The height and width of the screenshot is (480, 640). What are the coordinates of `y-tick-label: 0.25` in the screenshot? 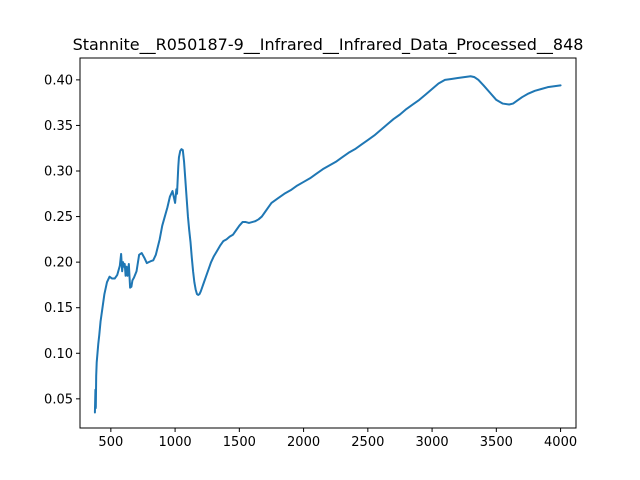 It's located at (58, 217).